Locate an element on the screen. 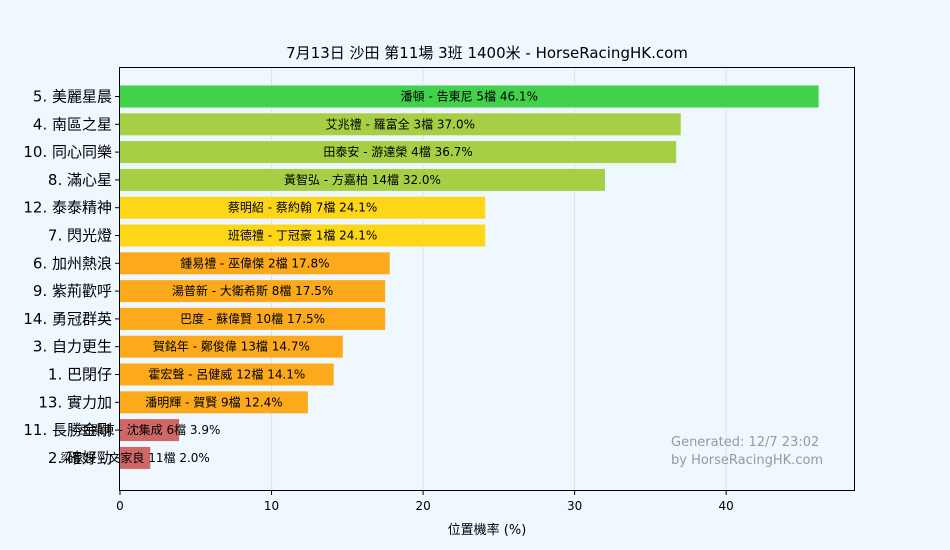 This screenshot has height=550, width=950. category-label: 13. 實力加 is located at coordinates (75, 402).